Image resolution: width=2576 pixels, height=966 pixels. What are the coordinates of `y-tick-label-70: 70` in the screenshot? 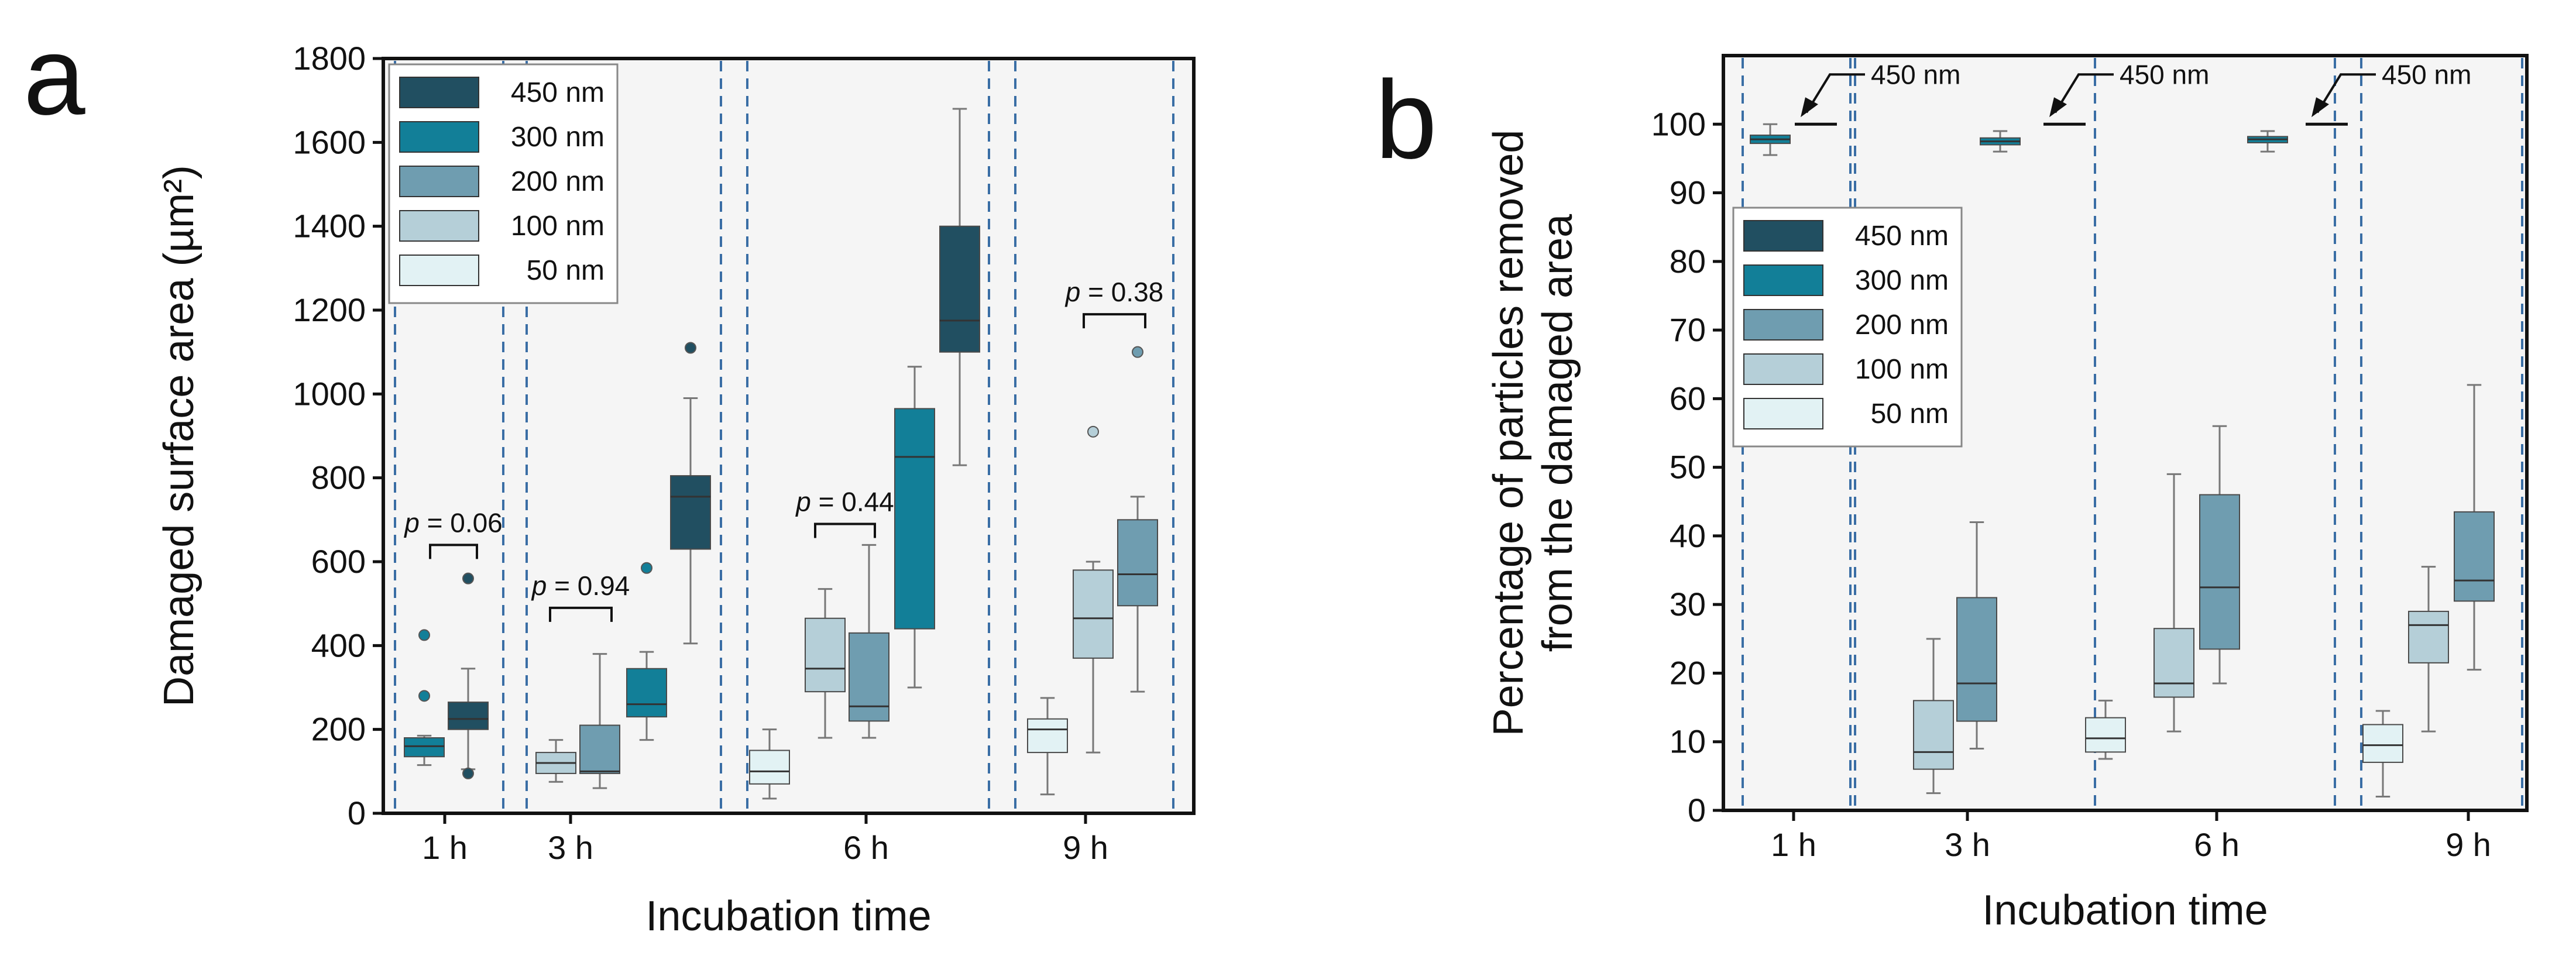 It's located at (1688, 329).